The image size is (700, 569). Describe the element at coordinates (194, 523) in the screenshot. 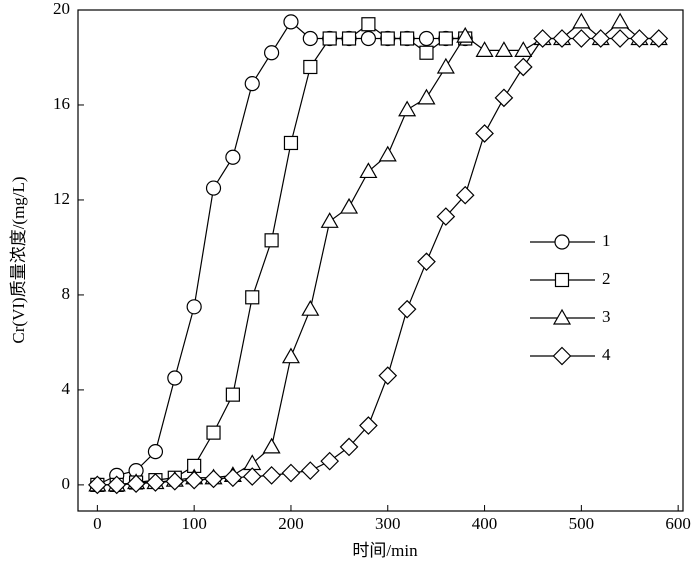

I see `x-tick-label: 100` at that location.